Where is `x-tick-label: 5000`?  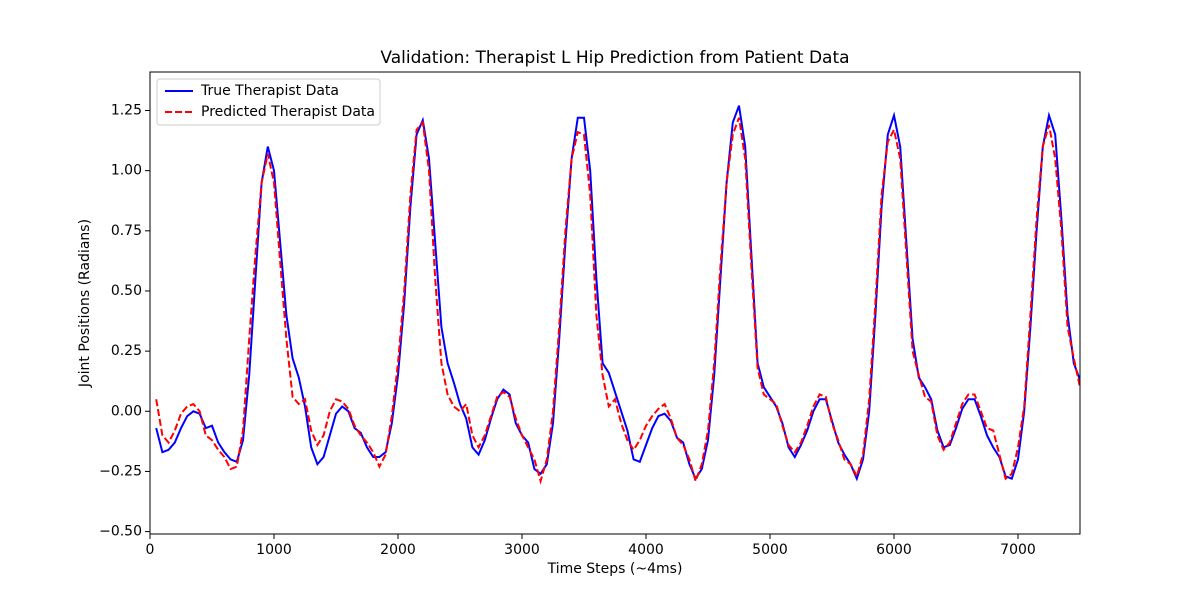 x-tick-label: 5000 is located at coordinates (770, 550).